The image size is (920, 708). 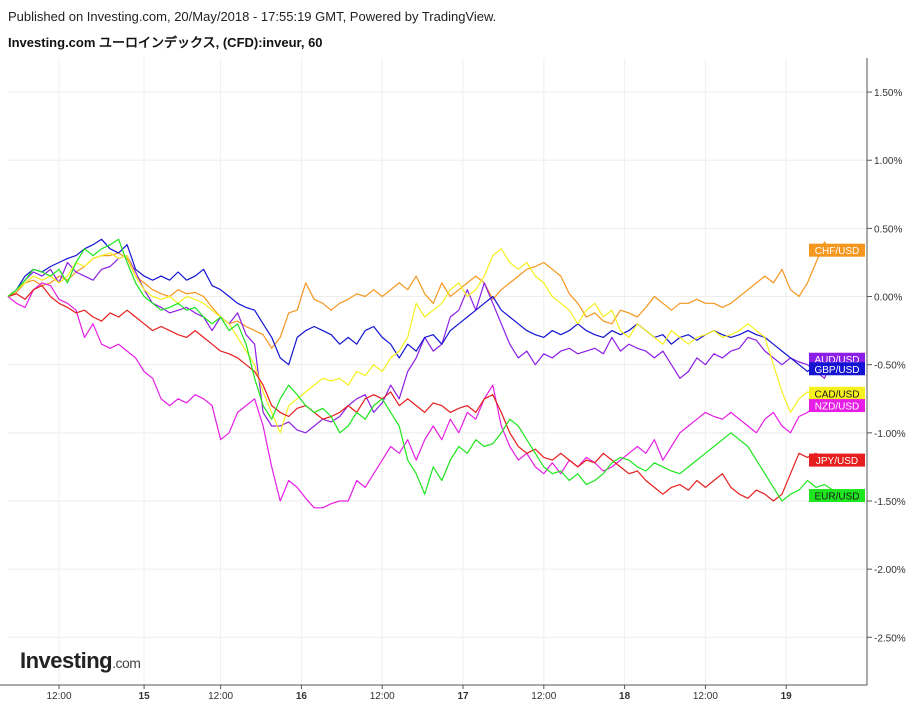 I want to click on series-label: CAD/USD, so click(x=836, y=394).